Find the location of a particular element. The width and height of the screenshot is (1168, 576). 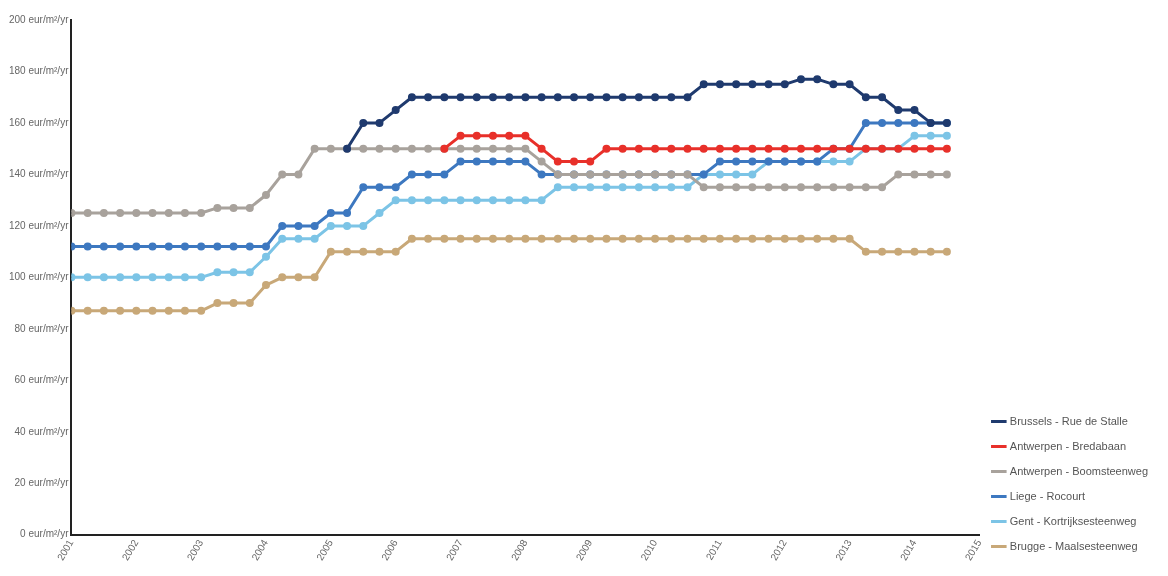

y-tick-label: 120 eur/m²/yr is located at coordinates (39, 225).